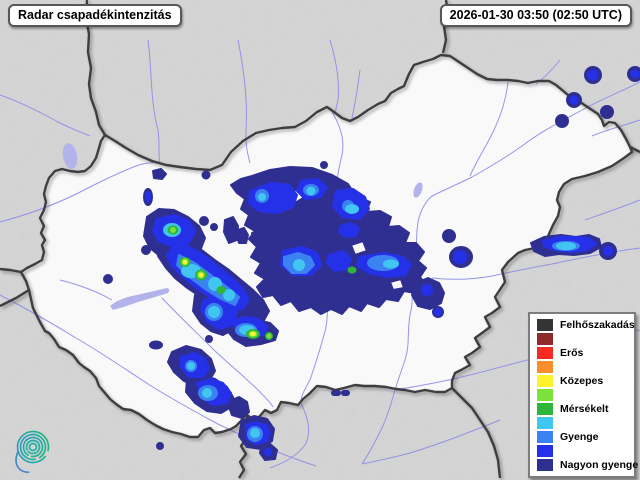 This screenshot has width=640, height=480. What do you see at coordinates (11, 270) in the screenshot?
I see `border-at-si` at bounding box center [11, 270].